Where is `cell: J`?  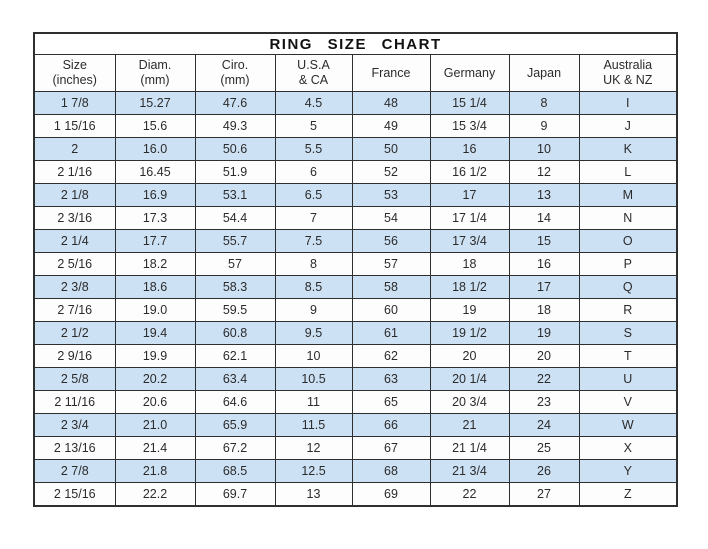
cell: J is located at coordinates (628, 126).